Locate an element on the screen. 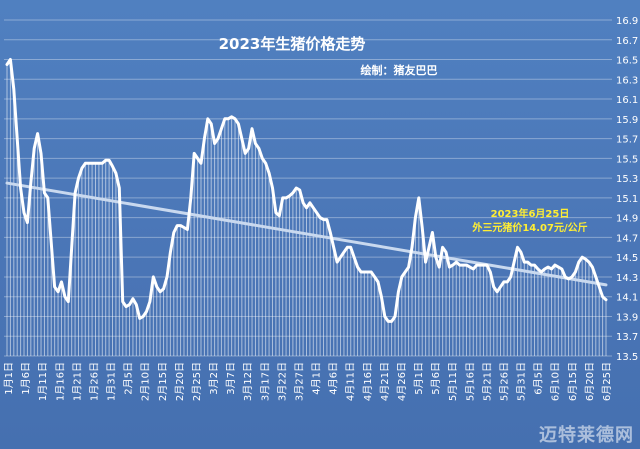 Image resolution: width=640 pixels, height=449 pixels. x-tick-label: 4月21日 is located at coordinates (385, 381).